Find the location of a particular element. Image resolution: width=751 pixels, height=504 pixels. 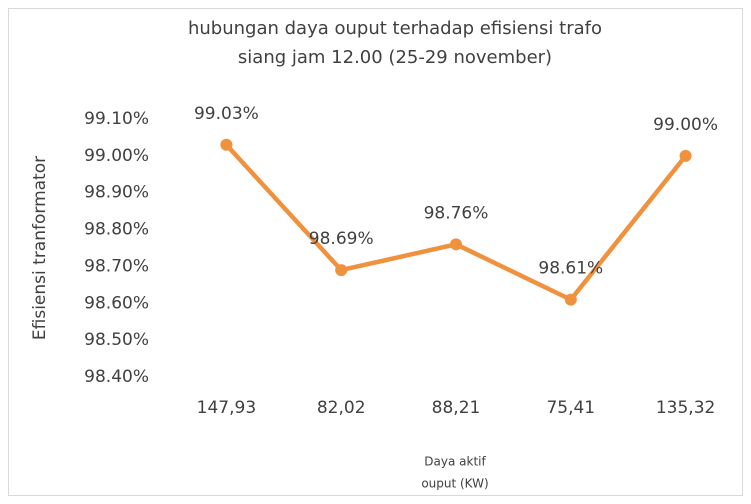

y-tick-label: 98.40% is located at coordinates (116, 377).